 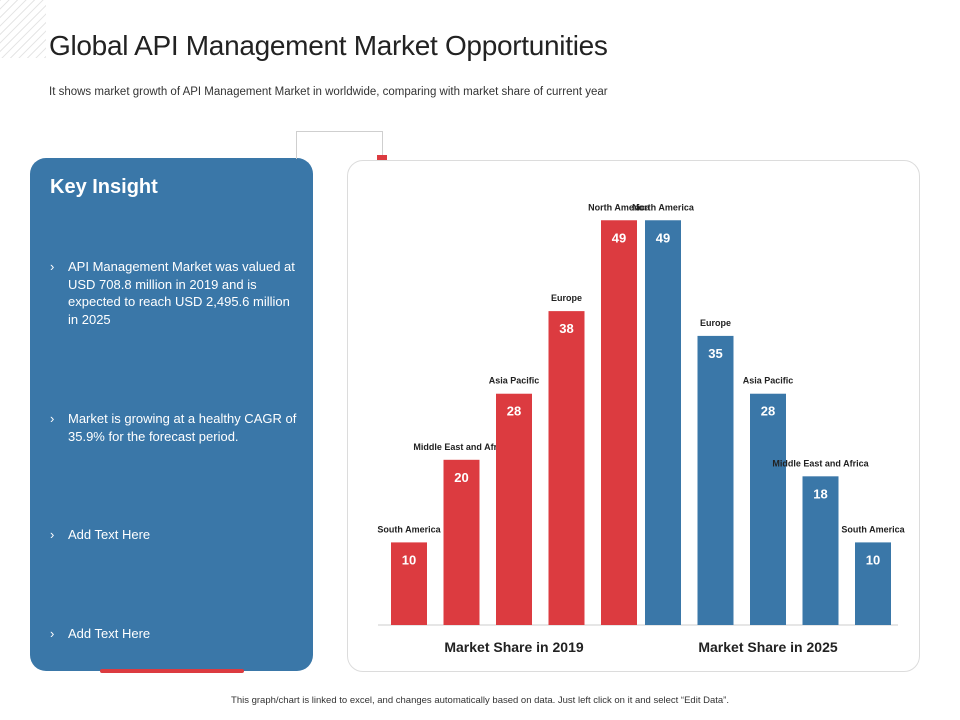 What do you see at coordinates (172, 671) in the screenshot?
I see `insight-accent-bar` at bounding box center [172, 671].